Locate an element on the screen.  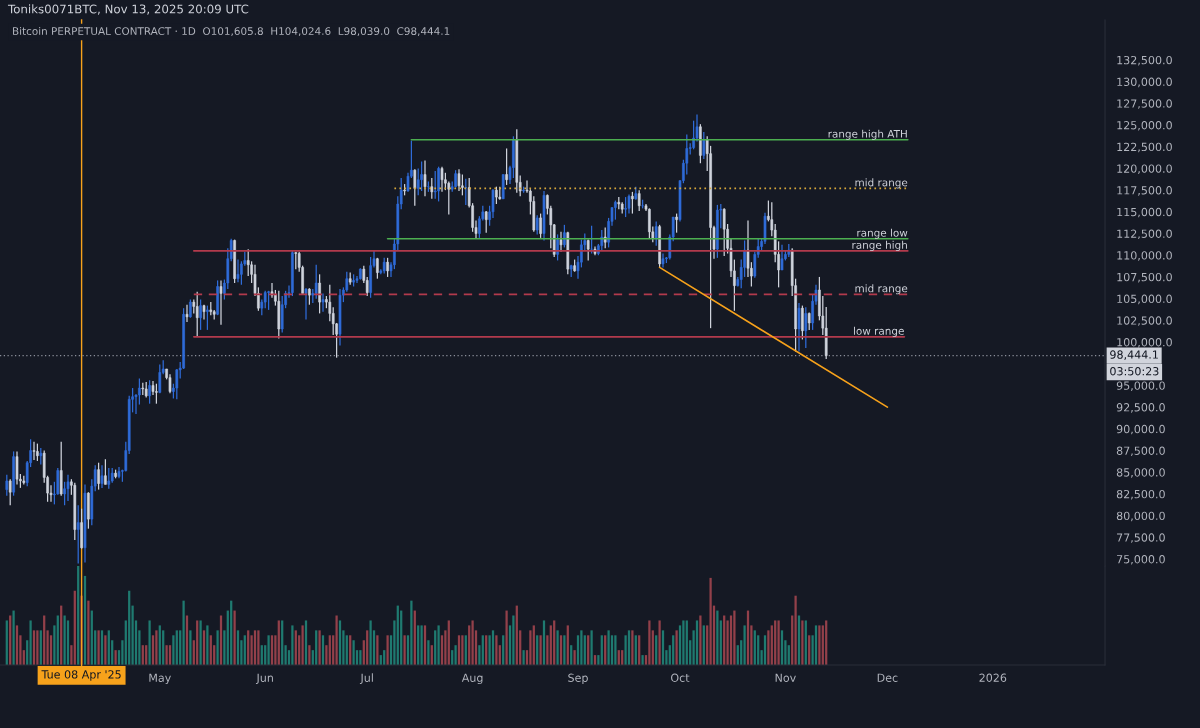
series-label: low range is located at coordinates (878, 331).